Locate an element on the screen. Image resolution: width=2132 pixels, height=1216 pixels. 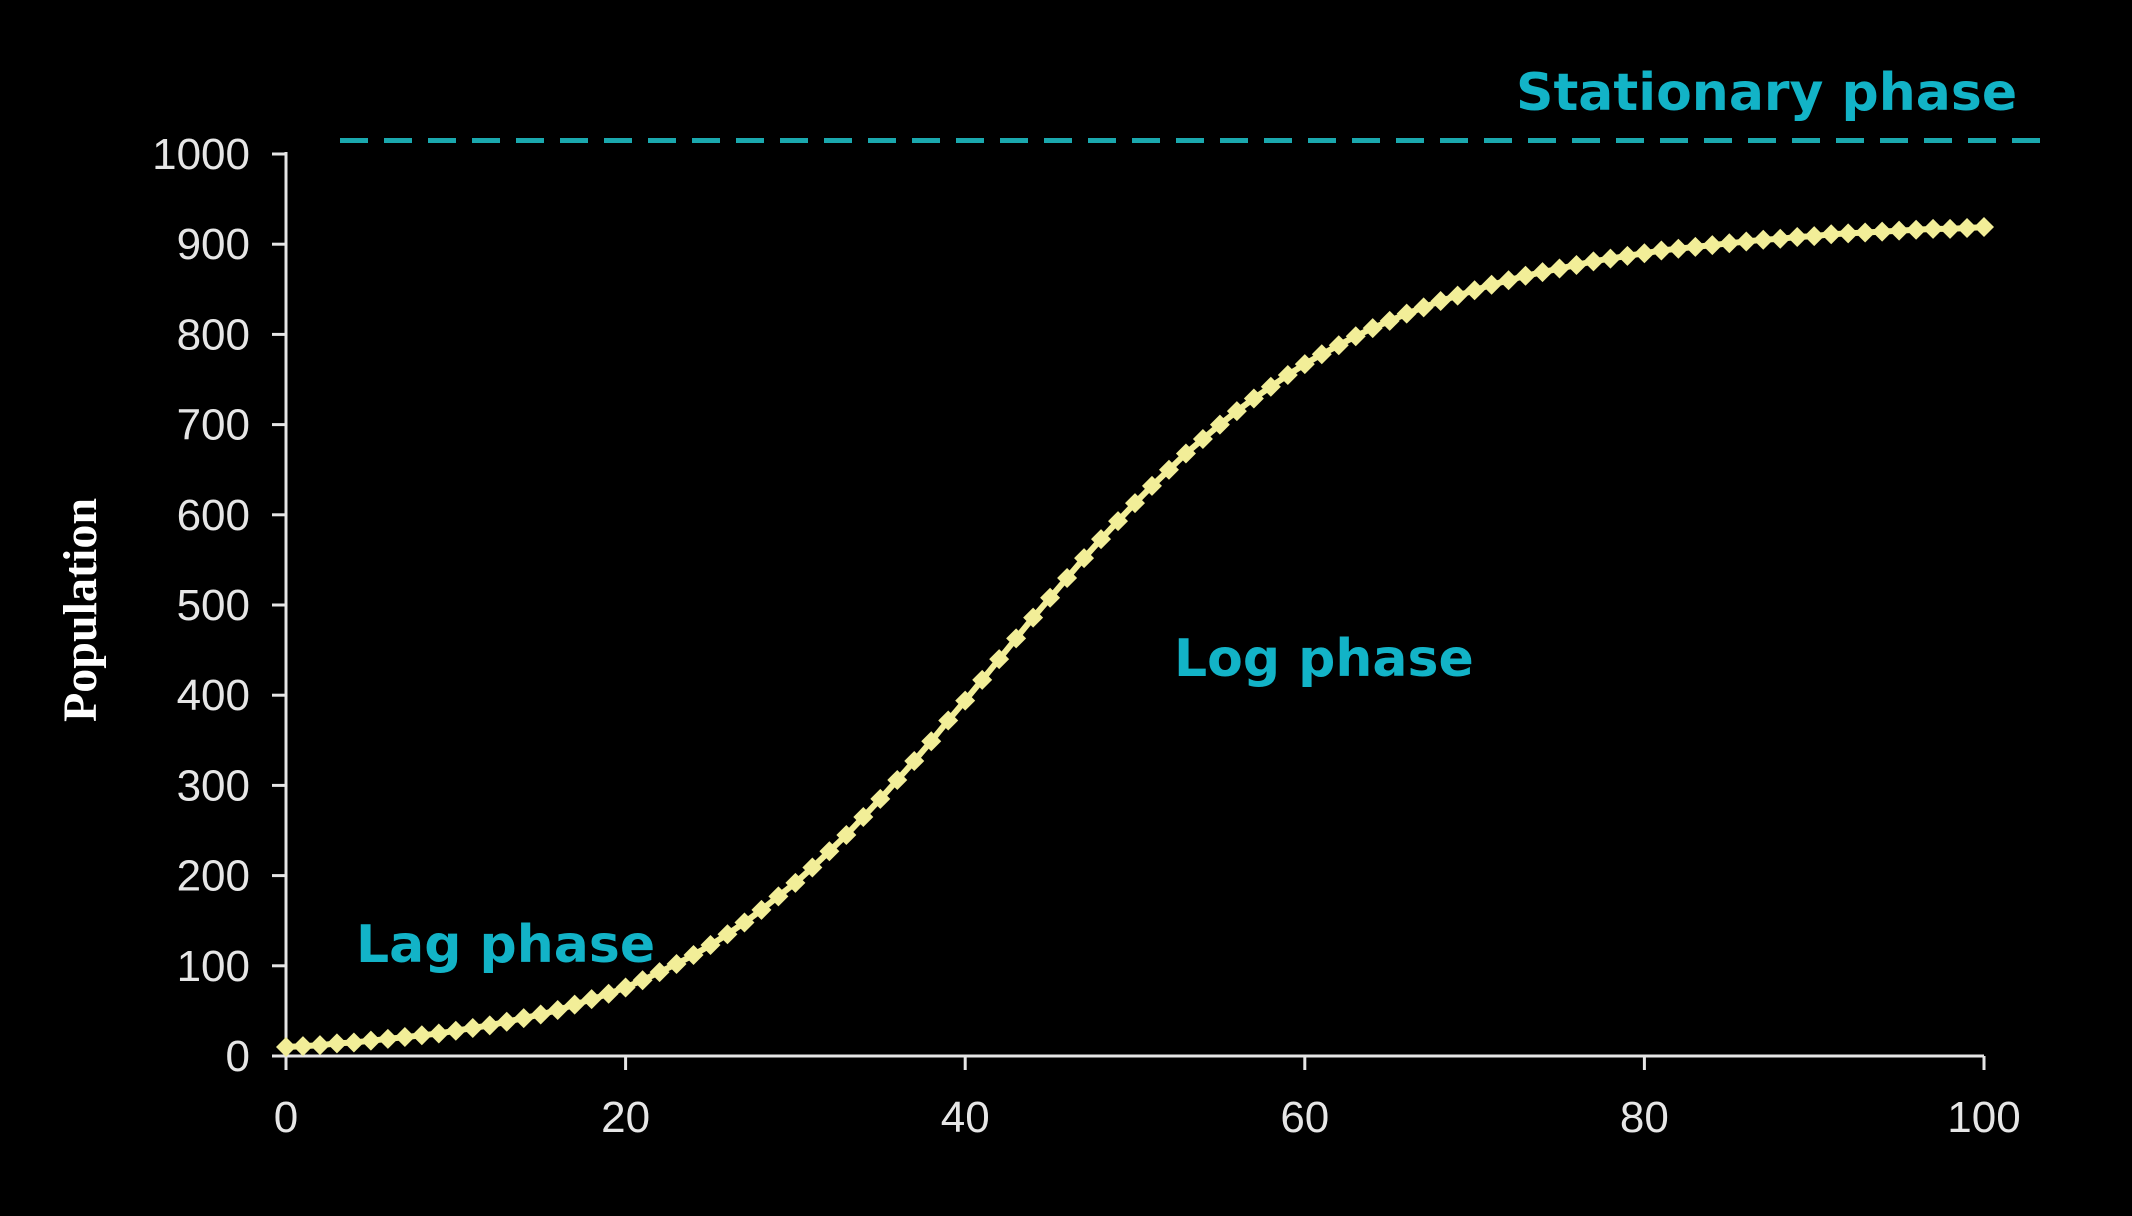
y-tick-label: 800 is located at coordinates (213, 334).